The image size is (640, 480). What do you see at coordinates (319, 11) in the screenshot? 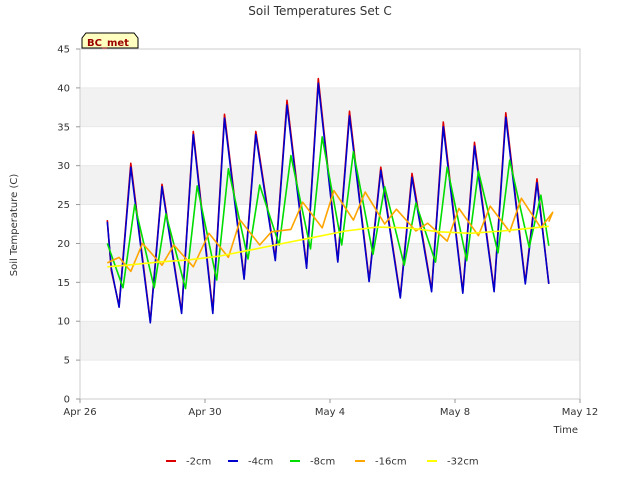
I see `chart-title: Soil Temperatures Set C` at bounding box center [319, 11].